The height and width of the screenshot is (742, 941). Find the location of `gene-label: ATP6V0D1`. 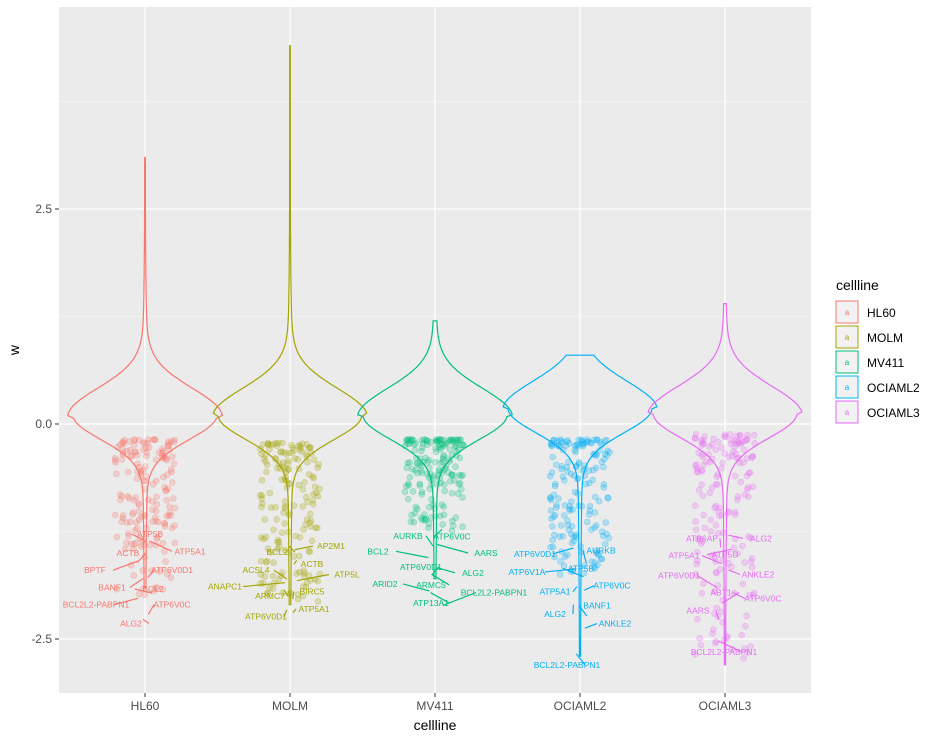

gene-label: ATP6V0D1 is located at coordinates (535, 554).